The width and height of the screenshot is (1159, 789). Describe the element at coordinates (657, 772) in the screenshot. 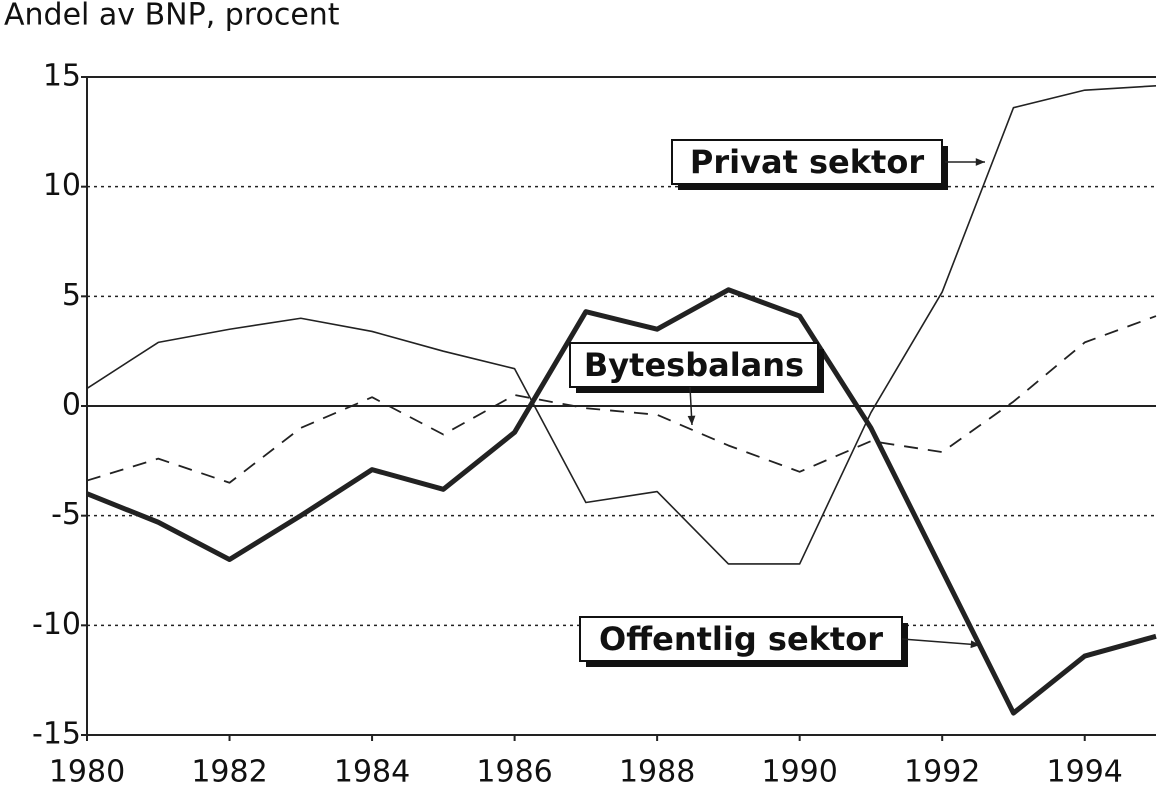

I see `x-tick-label: 1988` at that location.